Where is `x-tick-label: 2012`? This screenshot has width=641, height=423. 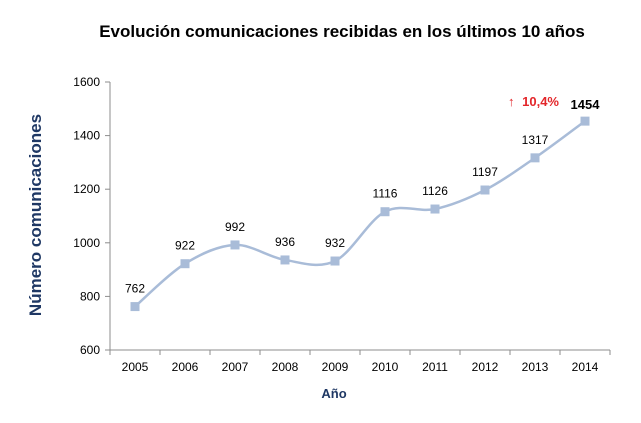 x-tick-label: 2012 is located at coordinates (485, 367).